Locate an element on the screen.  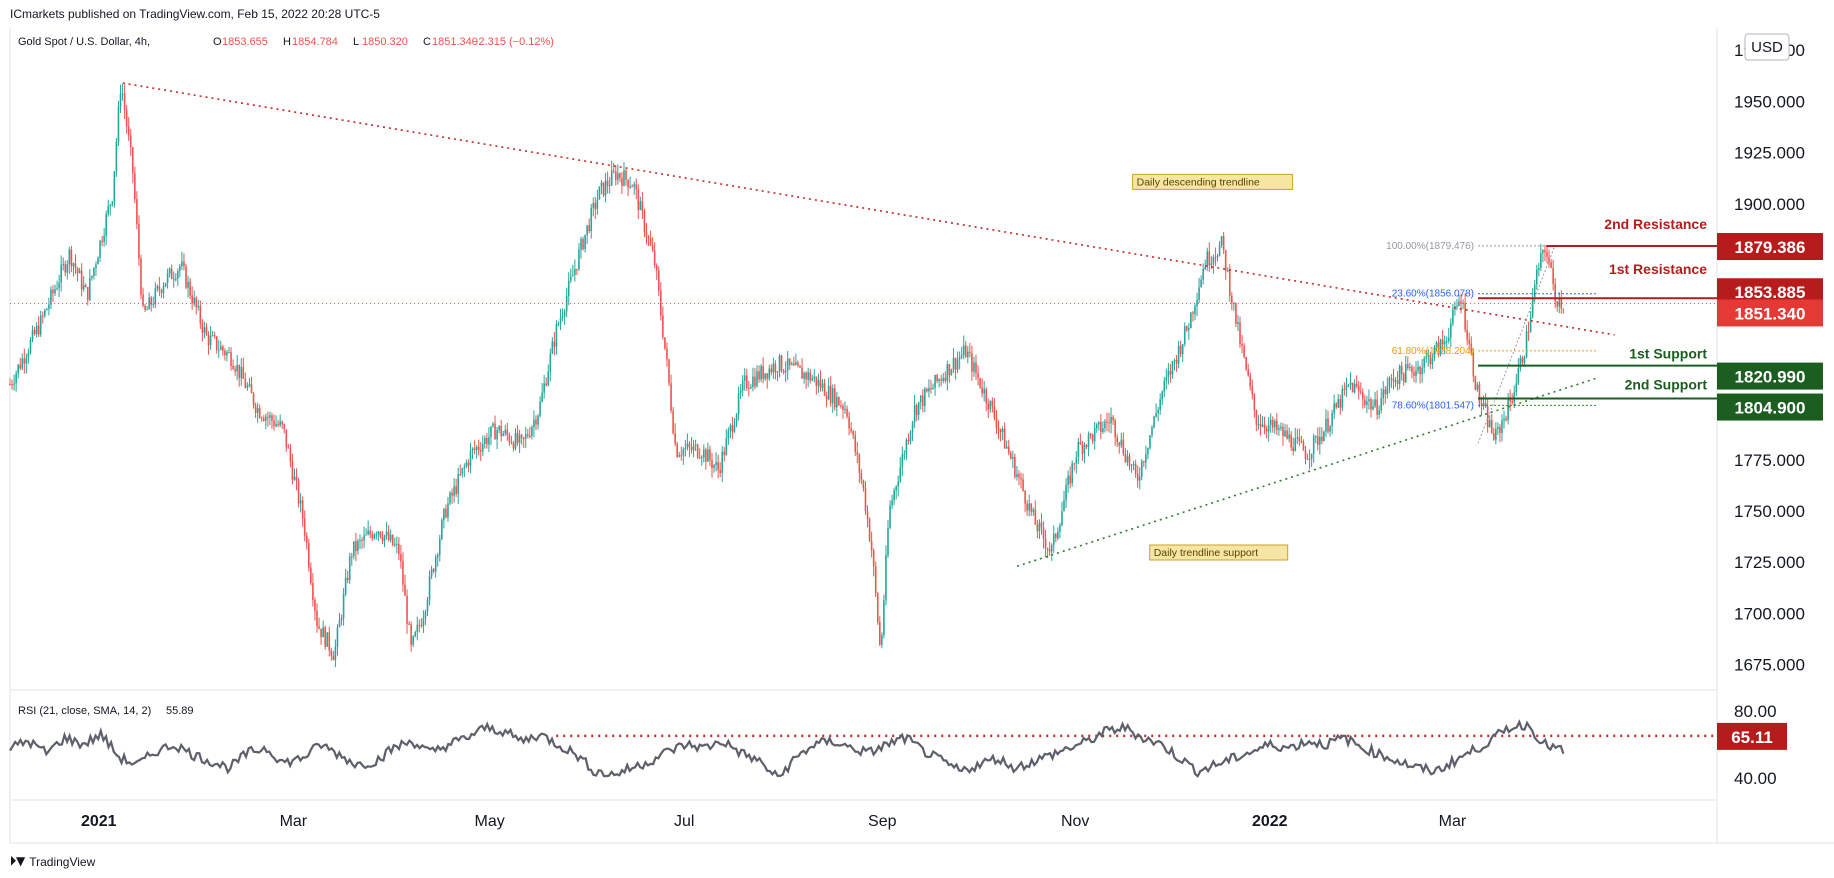
currency-badge-box is located at coordinates (1767, 47).